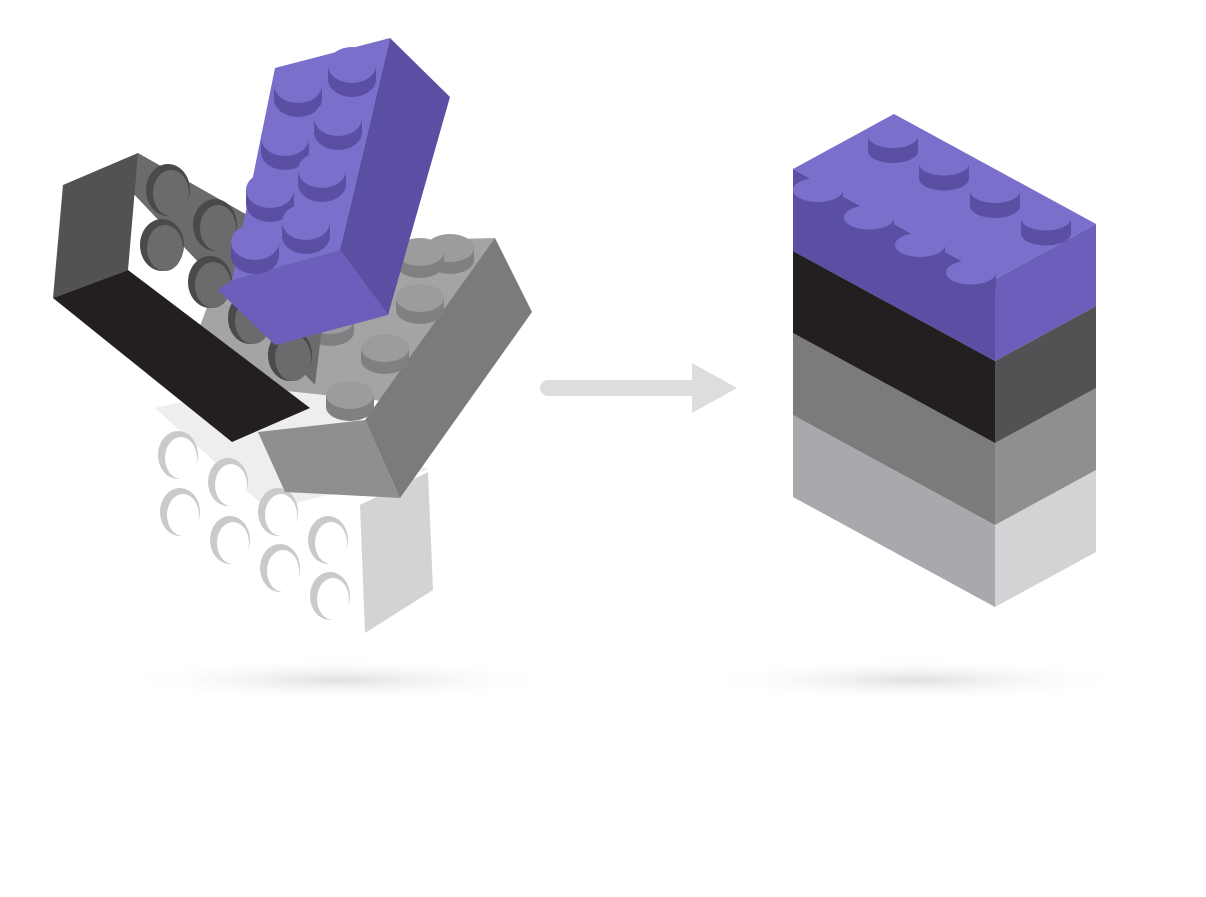  Describe the element at coordinates (620, 388) in the screenshot. I see `arrow-shaft` at that location.